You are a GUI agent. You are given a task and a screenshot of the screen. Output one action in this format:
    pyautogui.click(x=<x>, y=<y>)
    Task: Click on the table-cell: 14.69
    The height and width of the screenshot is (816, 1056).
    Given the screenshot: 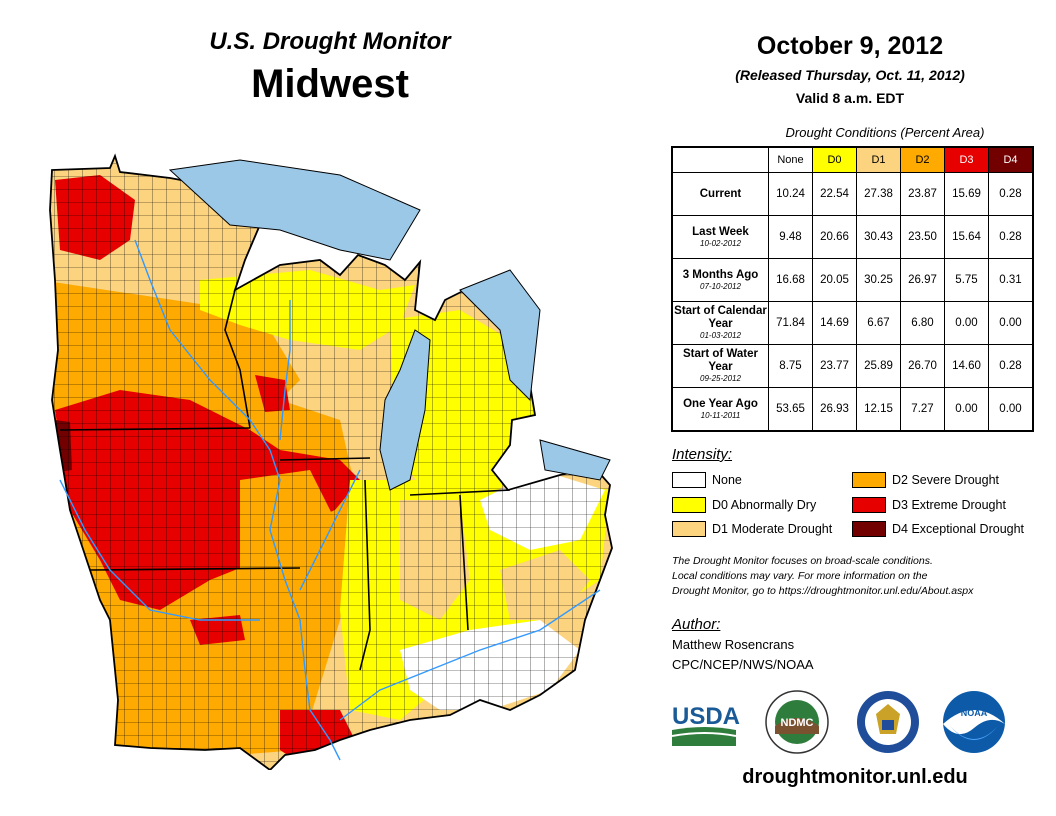 What is the action you would take?
    pyautogui.click(x=834, y=323)
    